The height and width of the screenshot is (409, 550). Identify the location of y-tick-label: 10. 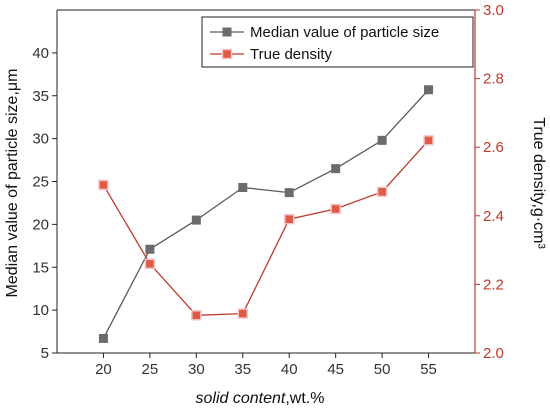
(40, 310).